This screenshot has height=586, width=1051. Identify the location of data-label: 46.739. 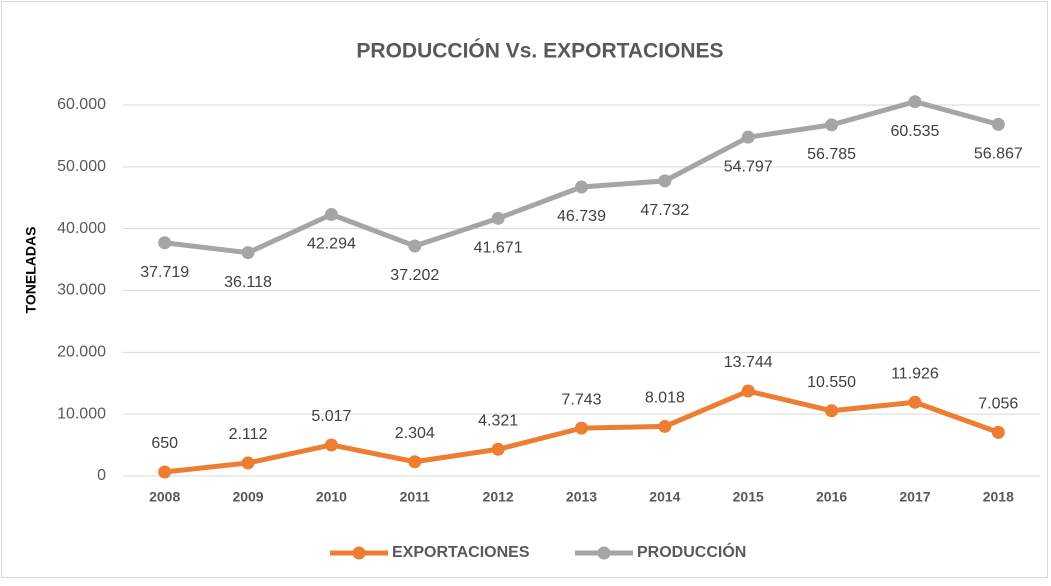
(581, 216).